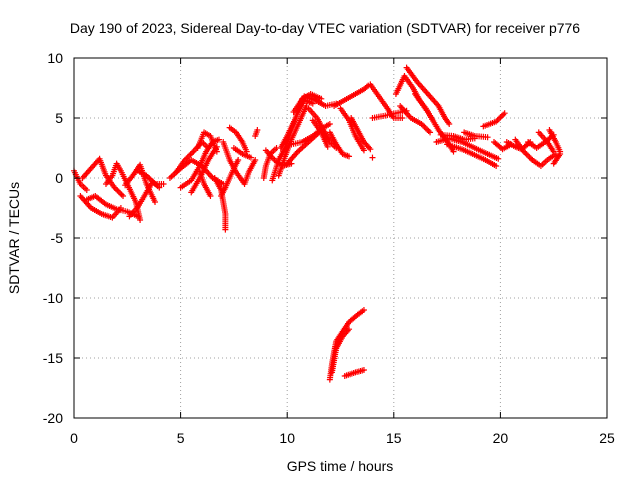 This screenshot has width=640, height=480. Describe the element at coordinates (53, 298) in the screenshot. I see `y-tick-label: -10` at that location.